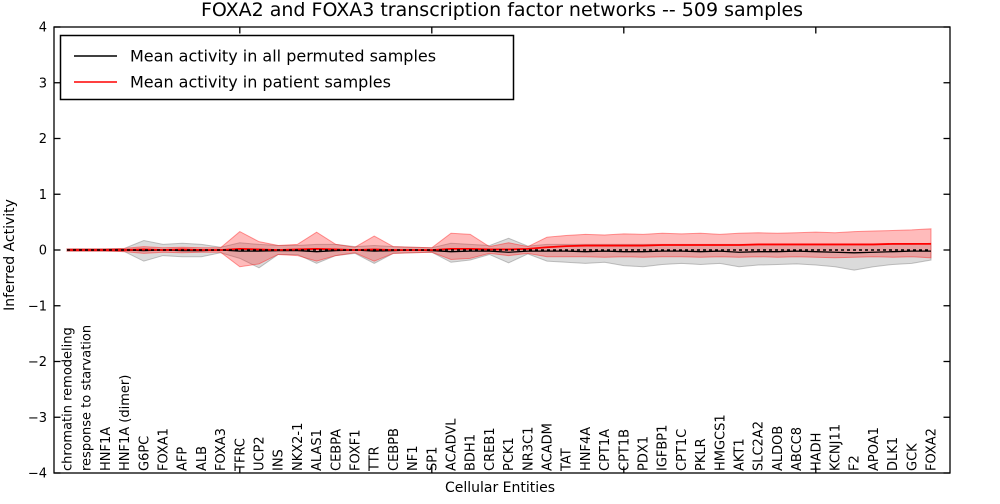 This screenshot has height=504, width=1000. Describe the element at coordinates (43, 139) in the screenshot. I see `y-tick-label: 2` at that location.